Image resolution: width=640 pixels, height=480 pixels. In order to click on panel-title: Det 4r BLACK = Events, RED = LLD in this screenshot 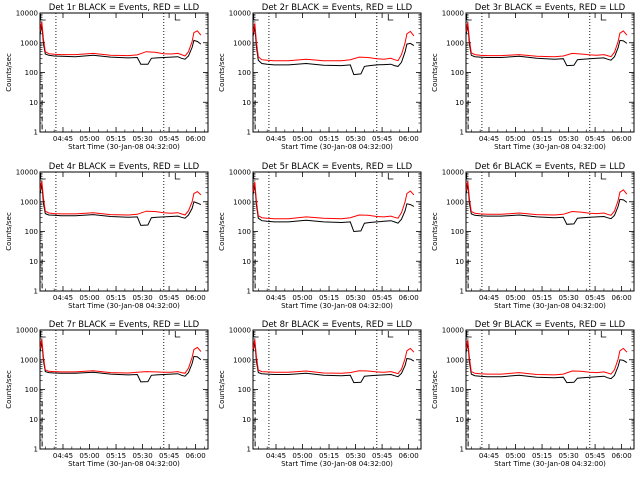, I will do `click(124, 167)`.